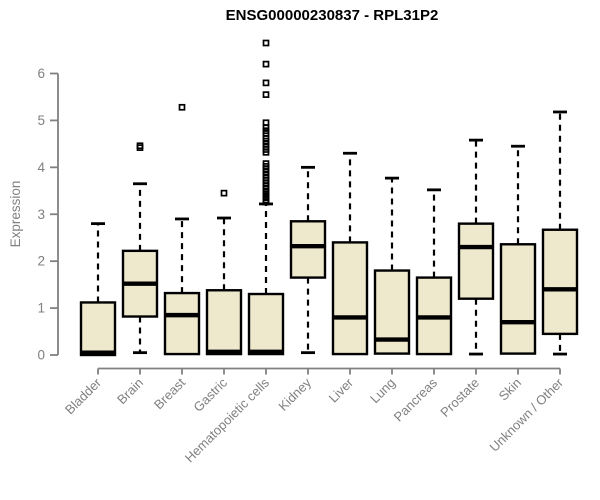  Describe the element at coordinates (83, 396) in the screenshot. I see `x-tick-label: Bladder` at that location.